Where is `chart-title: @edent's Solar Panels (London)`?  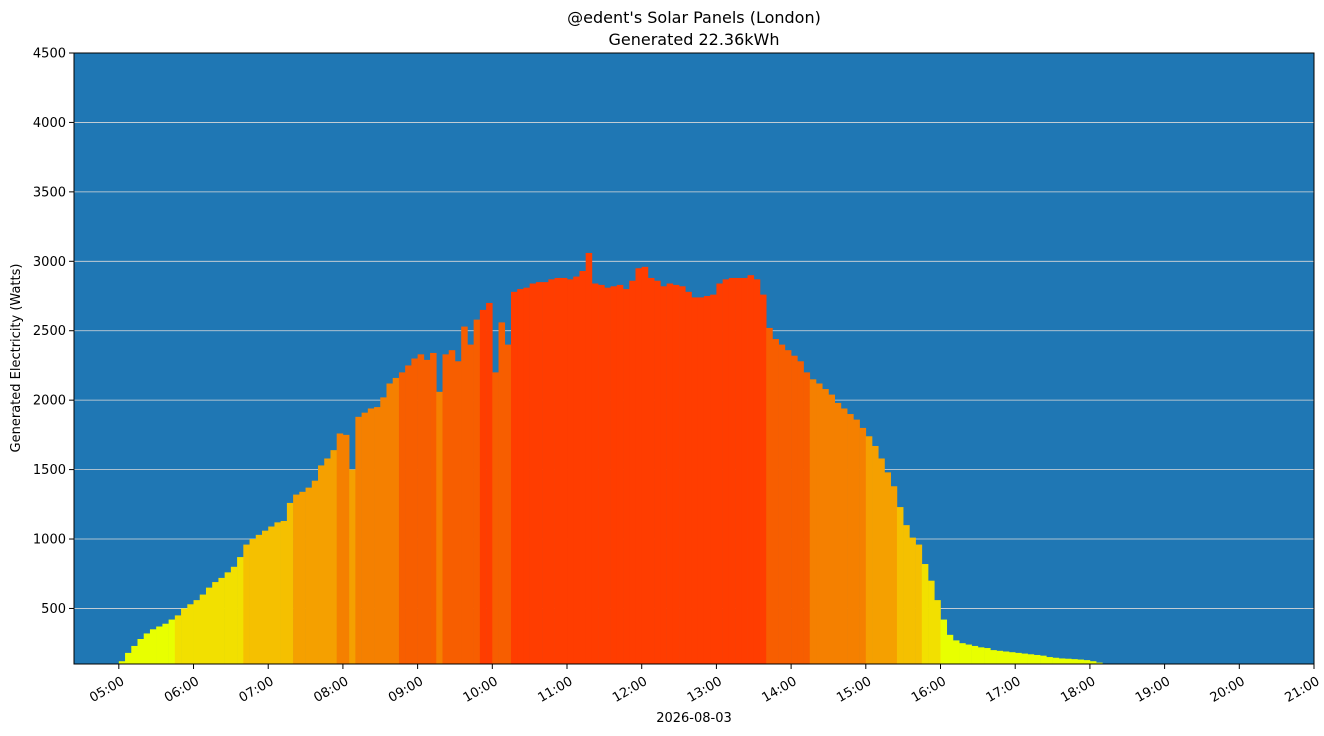
chart-title: @edent's Solar Panels (London) is located at coordinates (694, 17).